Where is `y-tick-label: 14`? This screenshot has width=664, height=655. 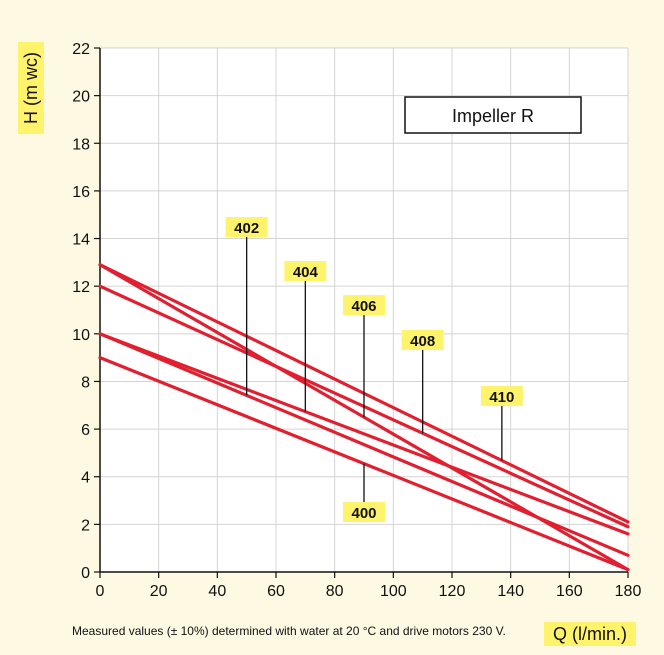 y-tick-label: 14 is located at coordinates (81, 240).